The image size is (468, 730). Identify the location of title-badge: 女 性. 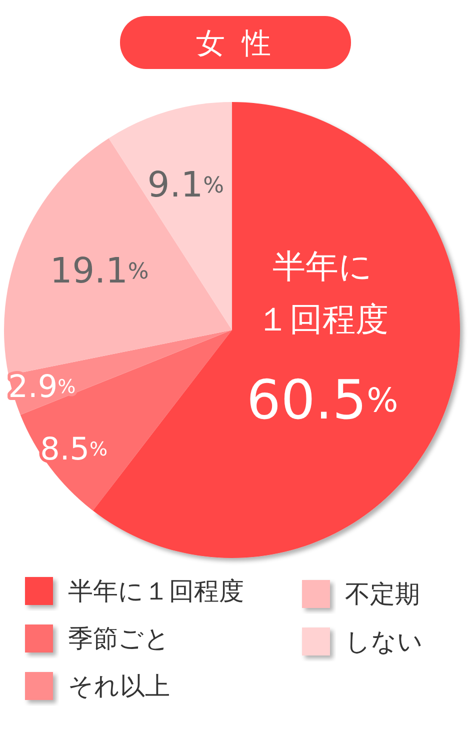
(235, 42).